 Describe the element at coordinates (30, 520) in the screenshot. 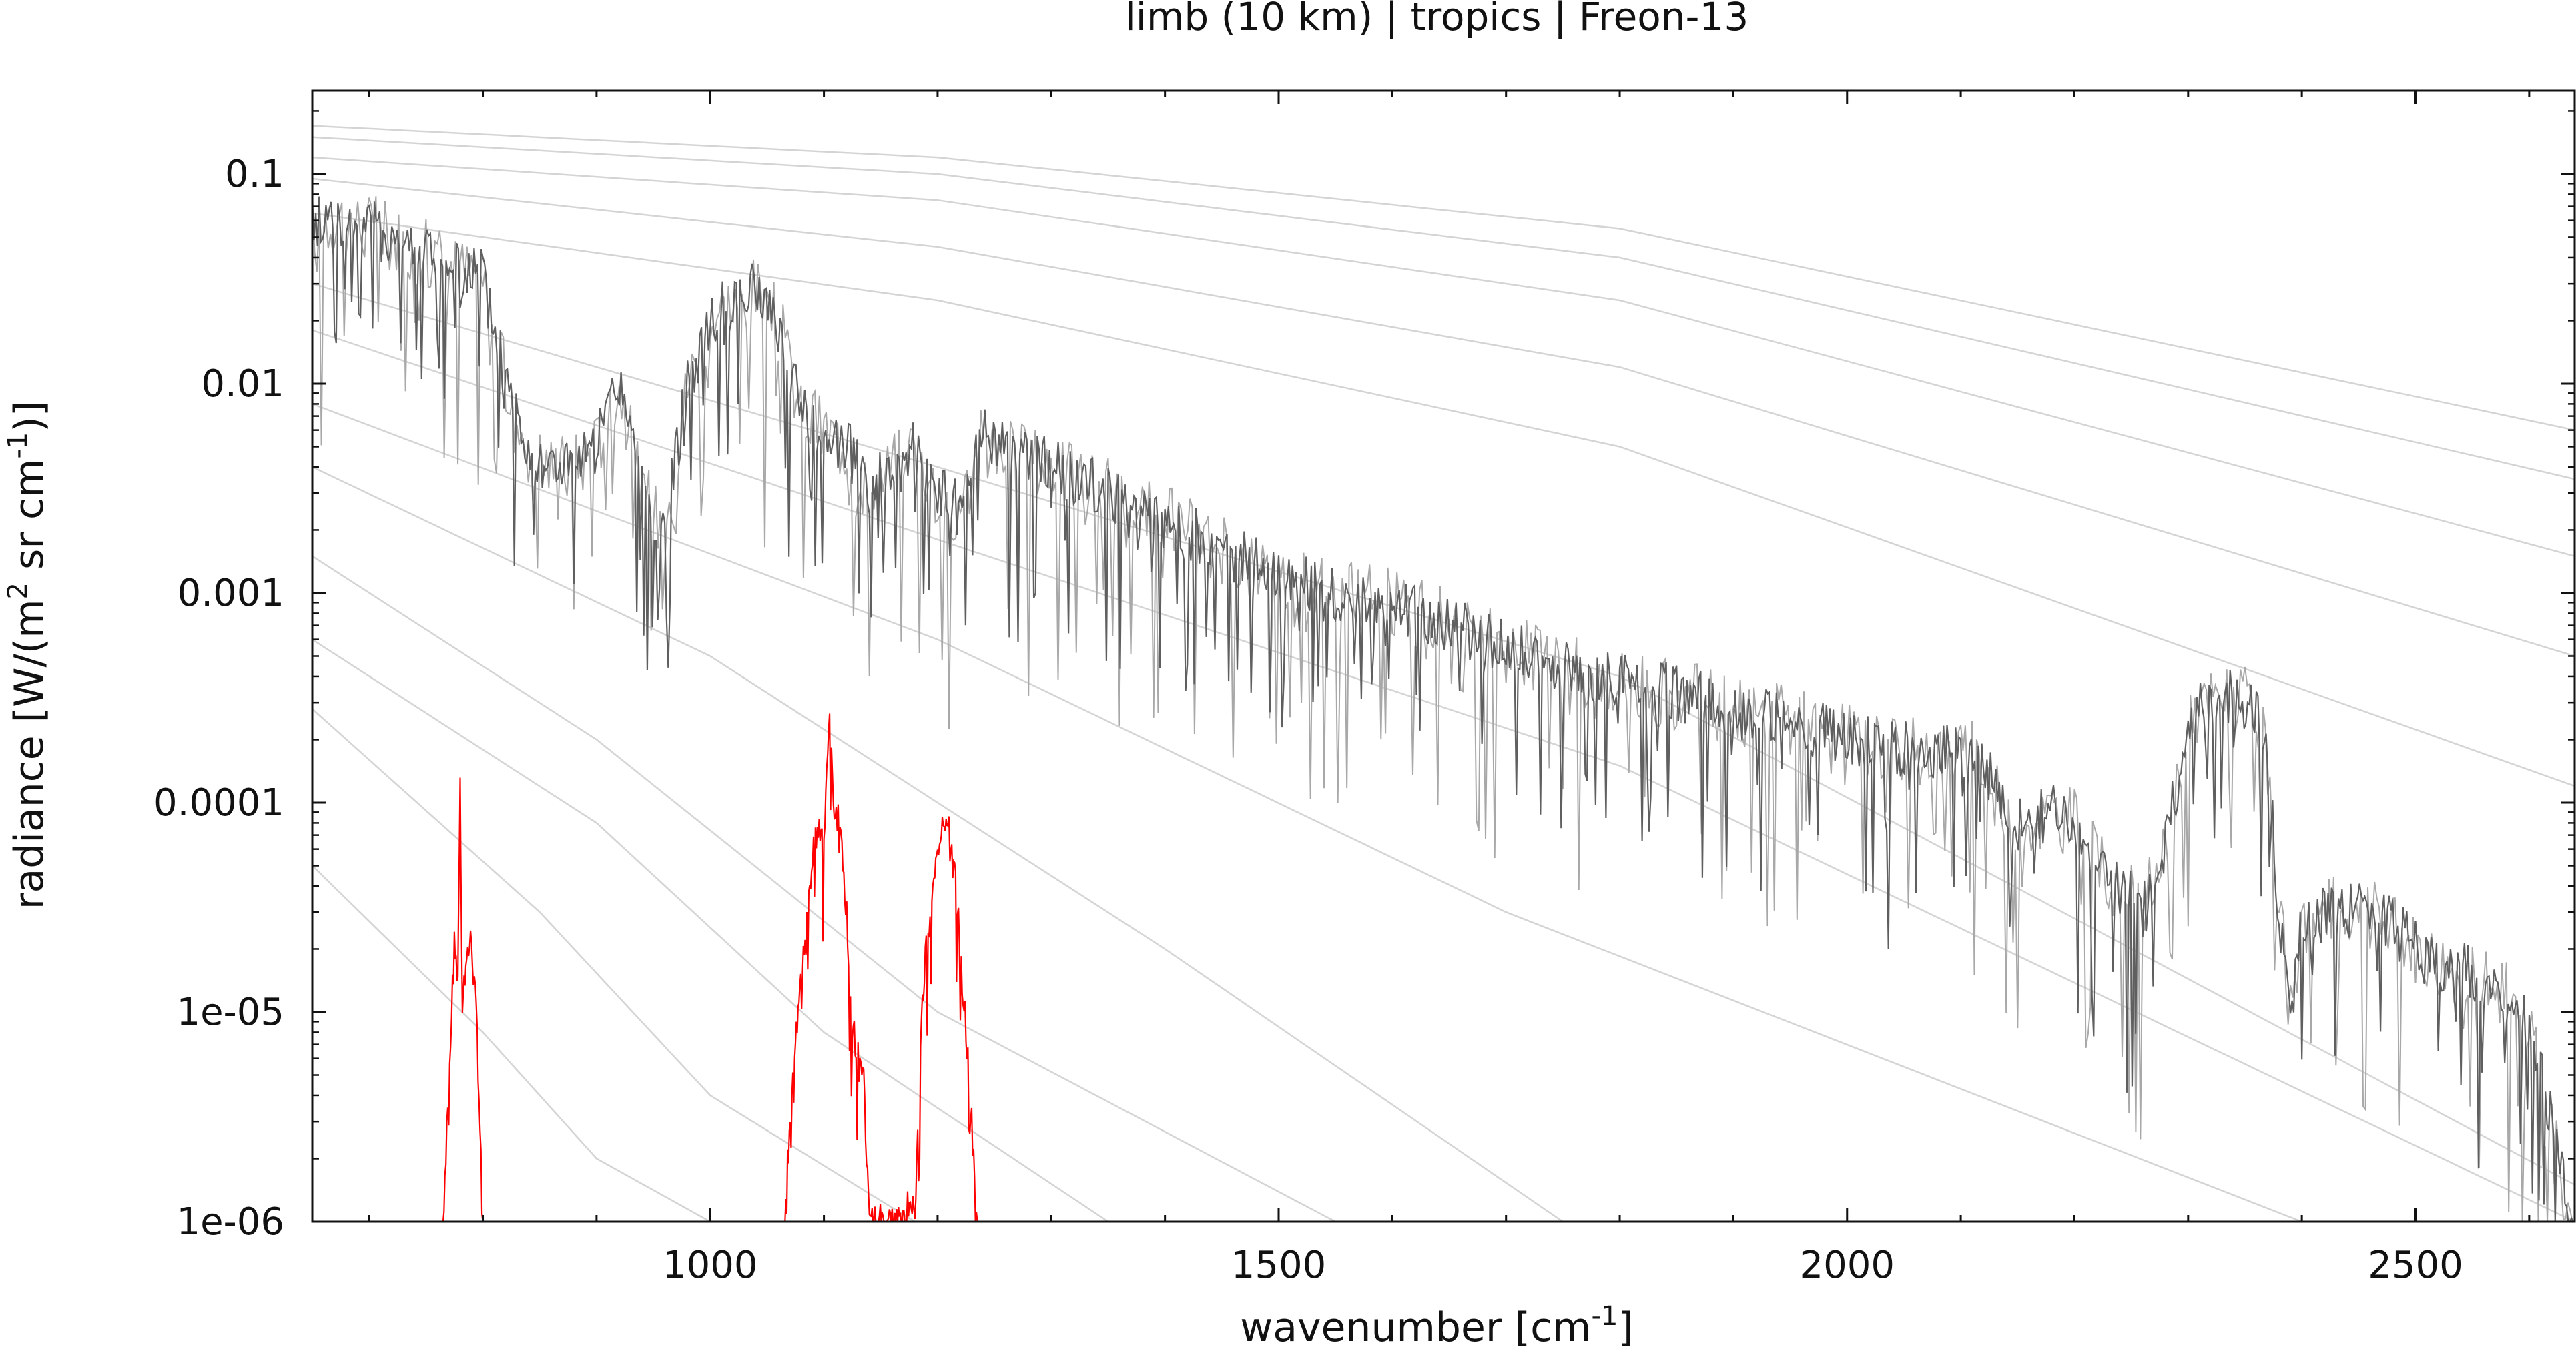

I see `y-axis-title-part2: sr cm` at that location.